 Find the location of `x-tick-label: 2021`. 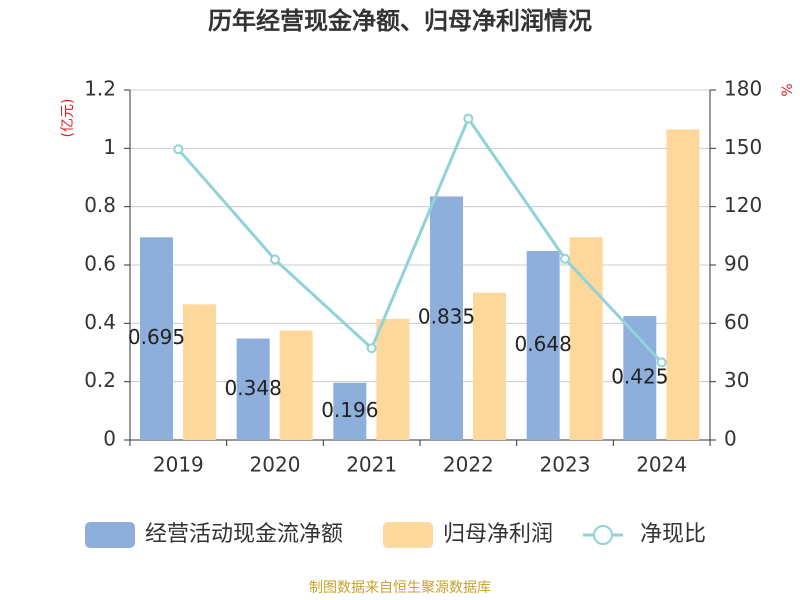

x-tick-label: 2021 is located at coordinates (371, 465).